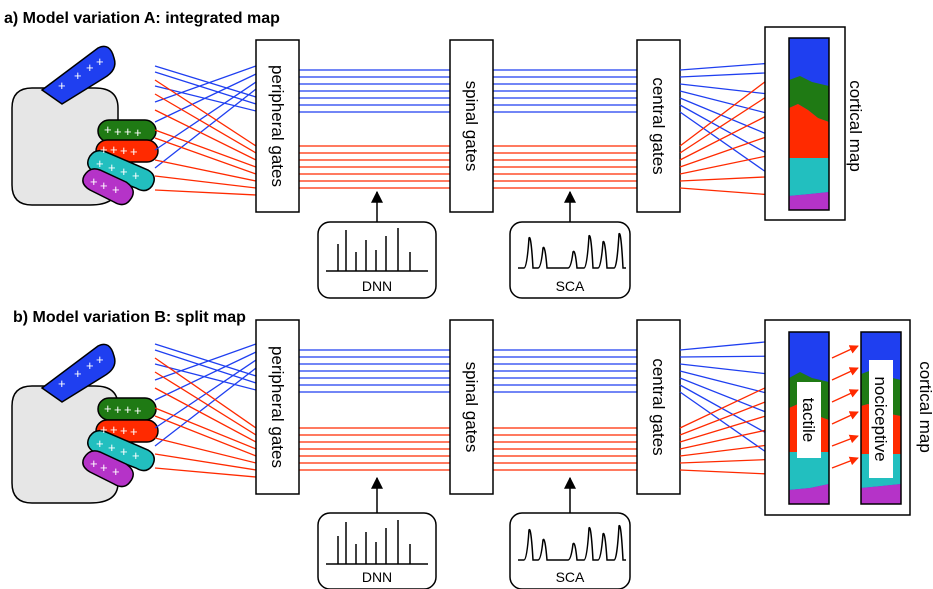 The width and height of the screenshot is (933, 589). Describe the element at coordinates (129, 317) in the screenshot. I see `panel-b-title: b) Model variation B: split map` at that location.